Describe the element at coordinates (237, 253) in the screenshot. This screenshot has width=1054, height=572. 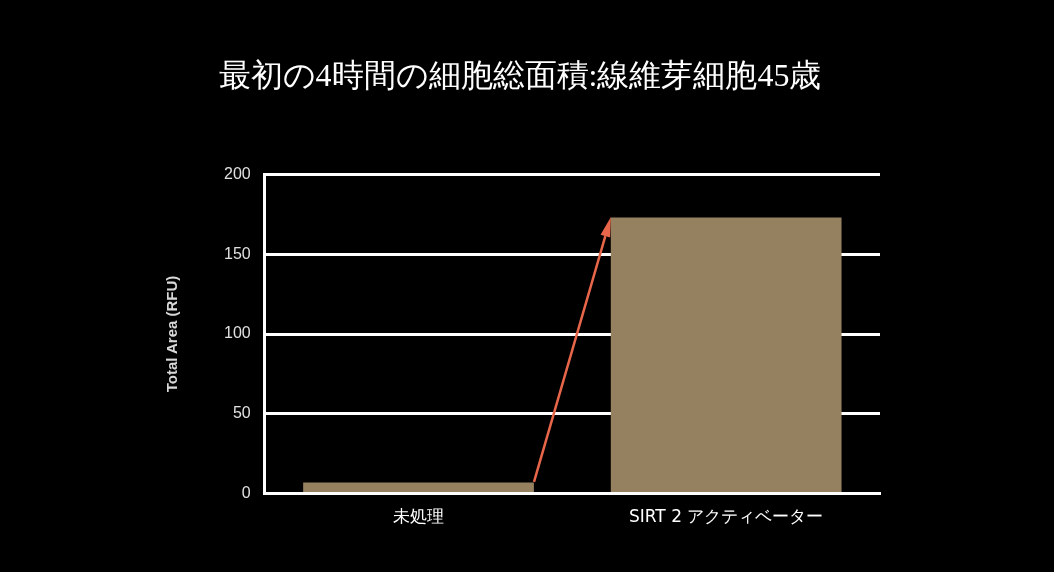
I see `y-tick-label: 150` at that location.